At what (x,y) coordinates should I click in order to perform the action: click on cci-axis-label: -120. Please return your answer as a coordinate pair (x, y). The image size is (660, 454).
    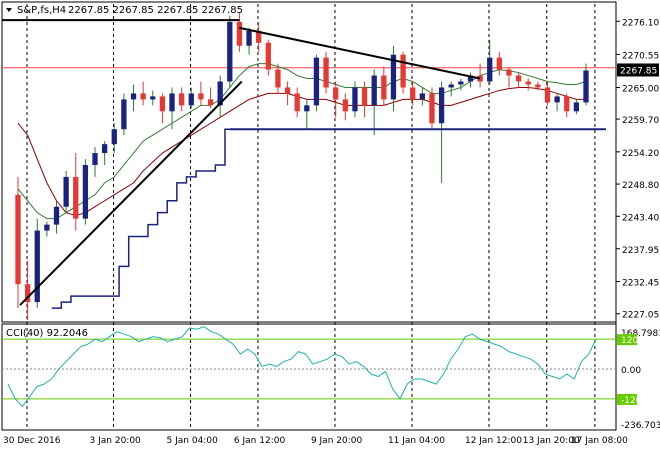
    Looking at the image, I should click on (631, 401).